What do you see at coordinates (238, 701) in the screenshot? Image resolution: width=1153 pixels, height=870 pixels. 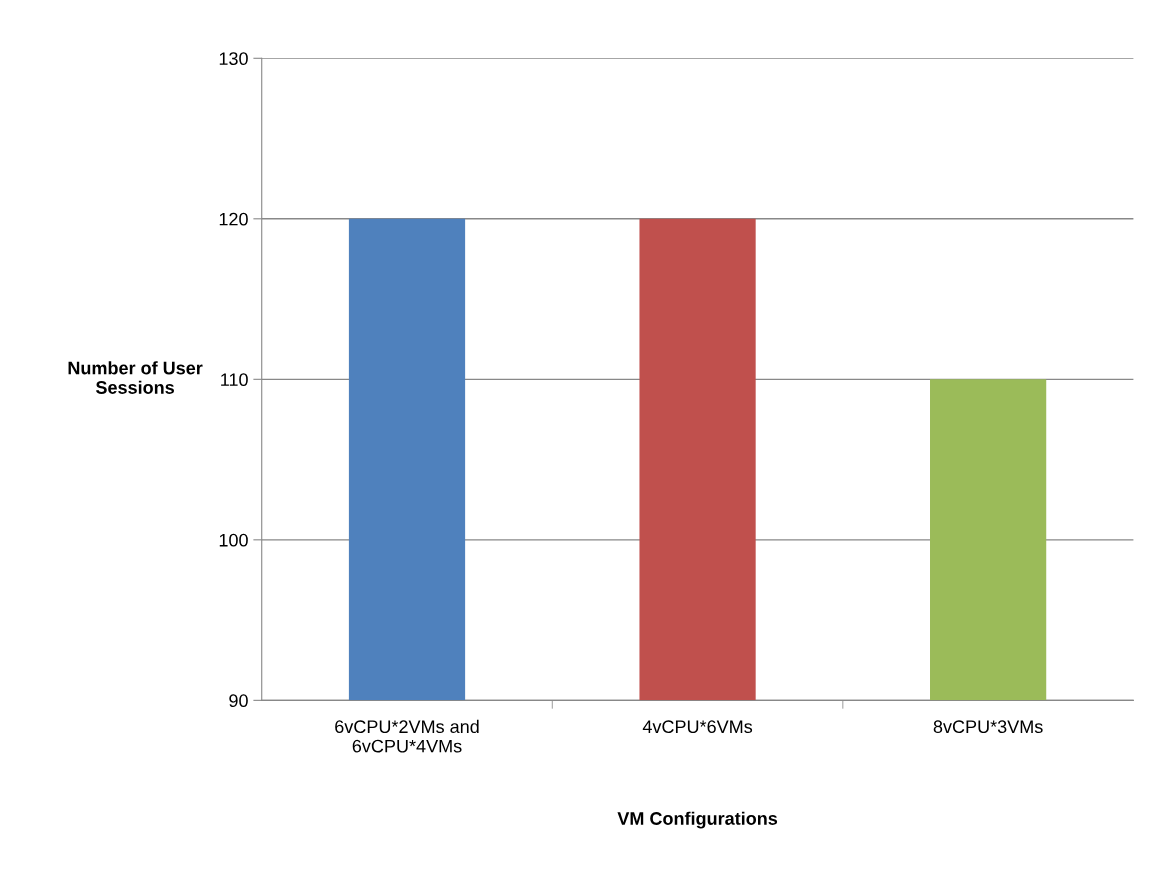 I see `y-tick-label: 90` at bounding box center [238, 701].